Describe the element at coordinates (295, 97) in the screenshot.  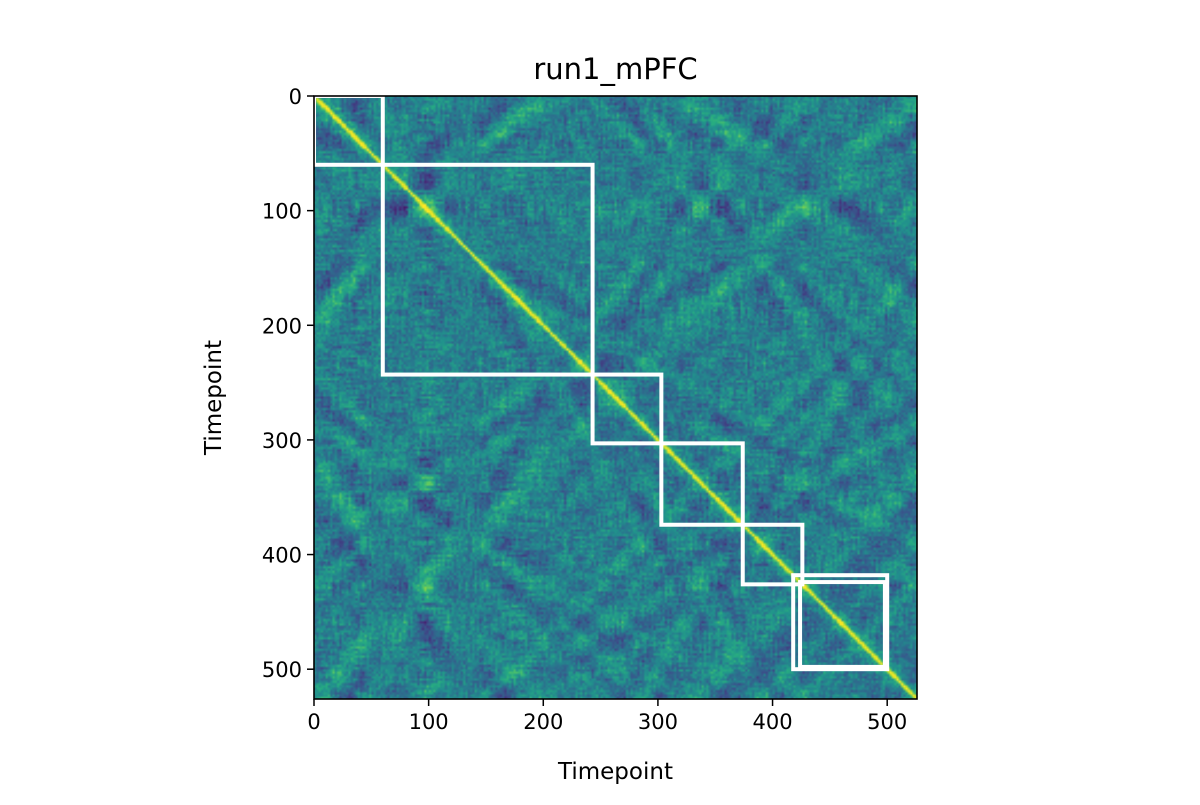
I see `y-tick-label-0: 0` at that location.